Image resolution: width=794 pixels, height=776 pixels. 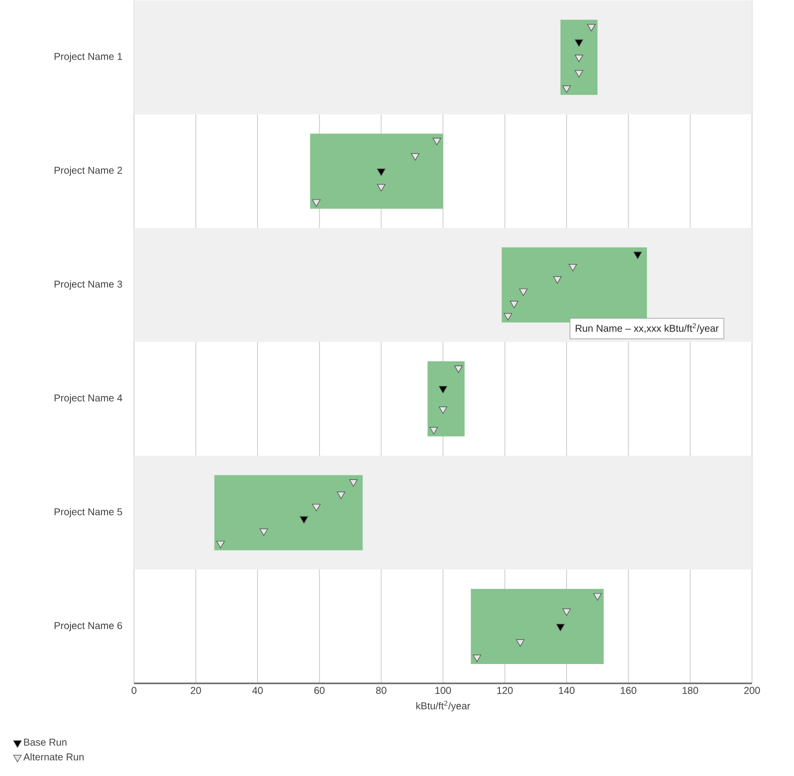 What do you see at coordinates (88, 285) in the screenshot?
I see `y-tick-label: Project Name 3` at bounding box center [88, 285].